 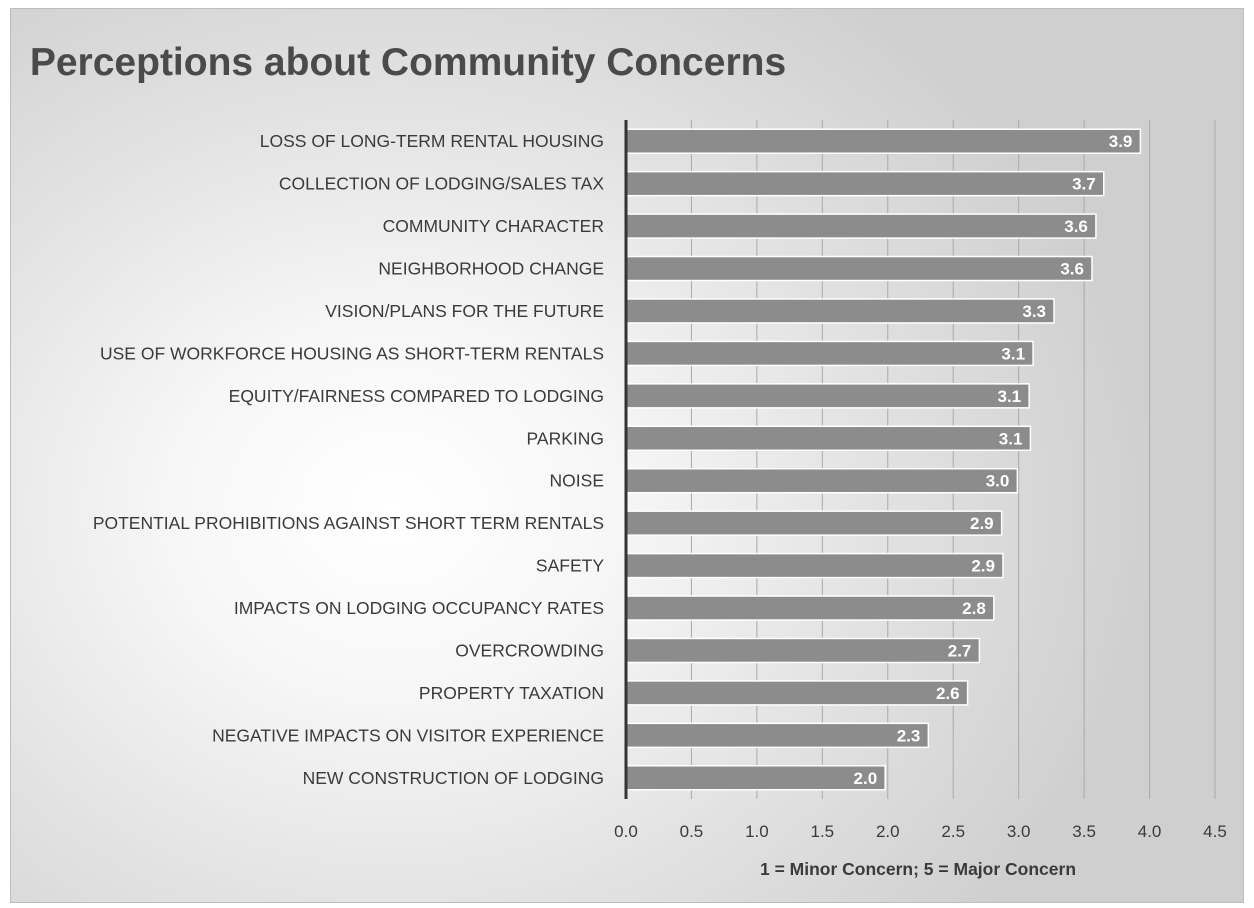 I want to click on x-tick-label: 1.0, so click(x=757, y=831).